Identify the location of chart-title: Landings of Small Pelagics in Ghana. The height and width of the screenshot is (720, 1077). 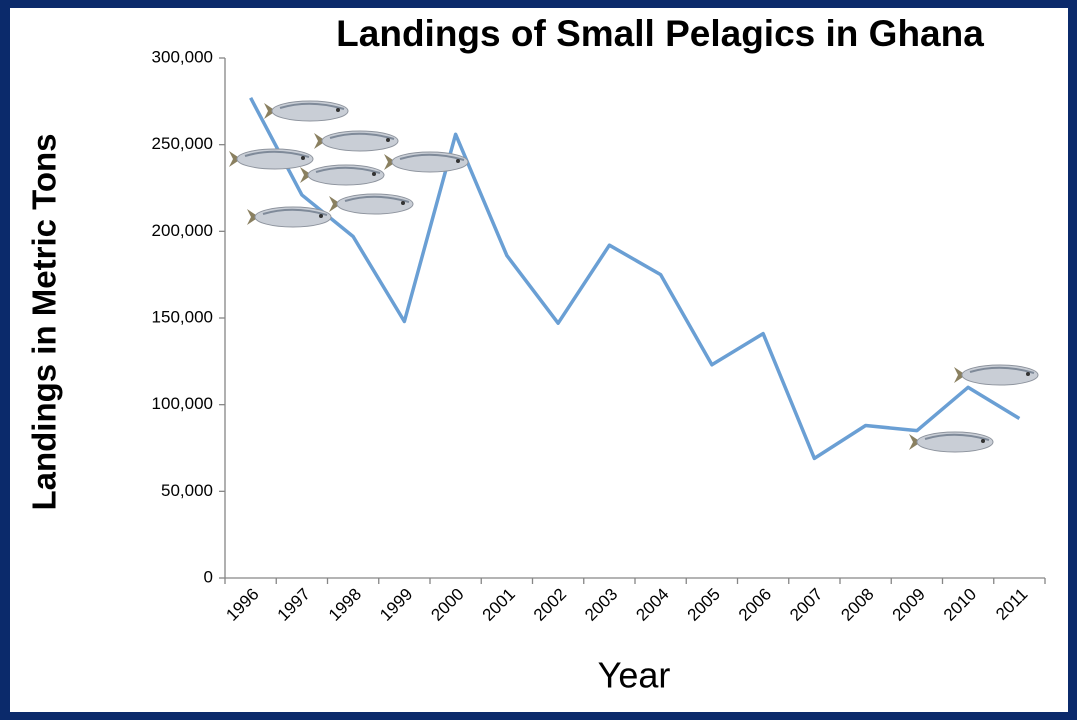
(660, 33).